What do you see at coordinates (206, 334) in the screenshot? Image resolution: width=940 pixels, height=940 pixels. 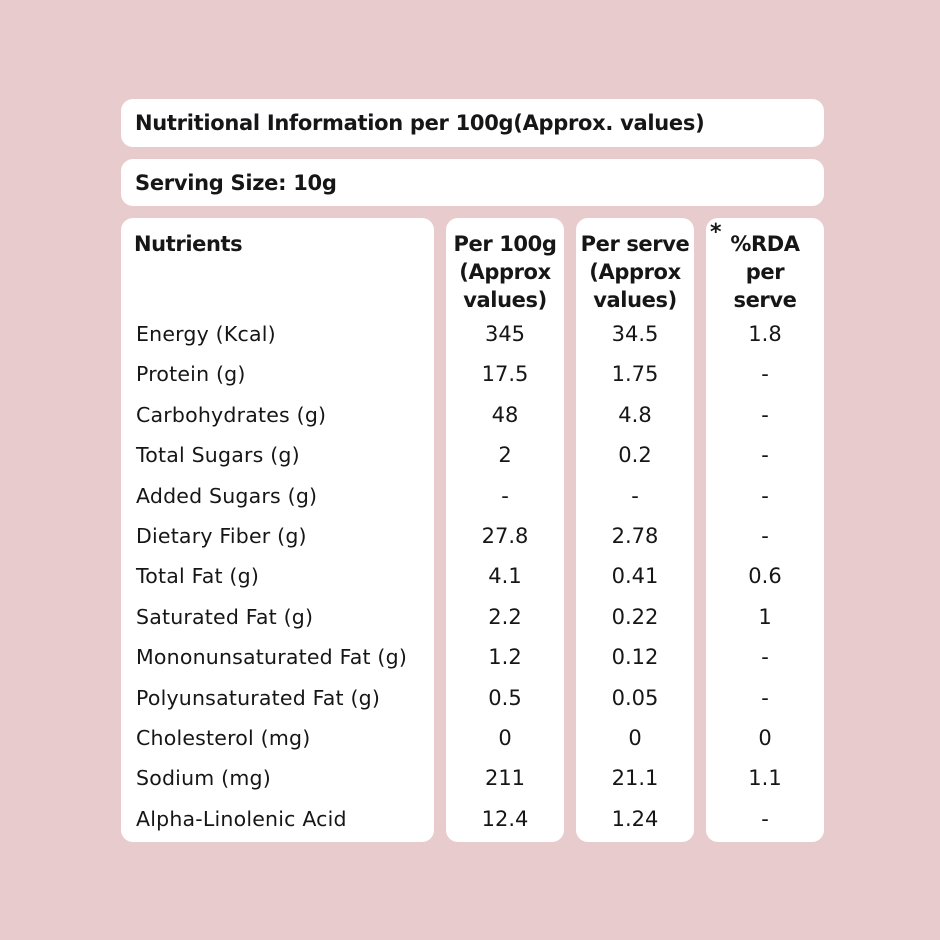 I see `table-cell-nutrient: Energy (Kcal)` at bounding box center [206, 334].